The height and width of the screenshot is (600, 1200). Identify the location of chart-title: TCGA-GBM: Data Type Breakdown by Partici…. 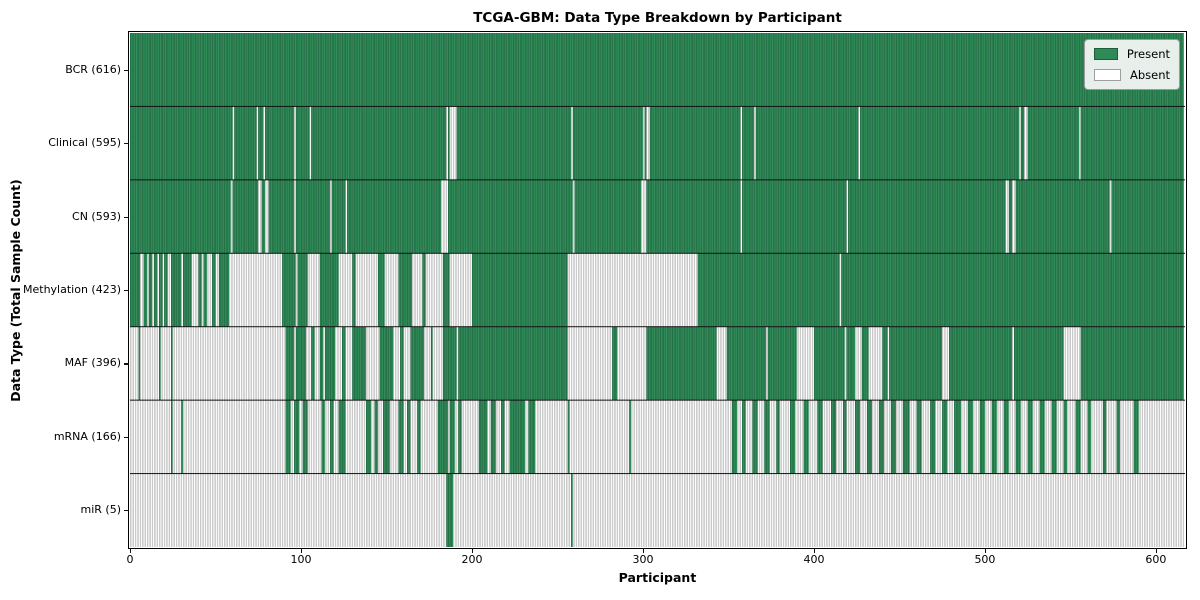
(657, 18).